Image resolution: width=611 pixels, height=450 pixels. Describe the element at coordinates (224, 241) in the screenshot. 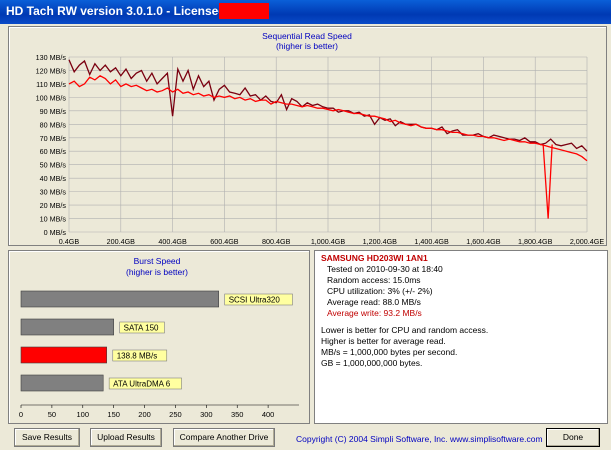

I see `x-tick-label: 600.4GB` at that location.